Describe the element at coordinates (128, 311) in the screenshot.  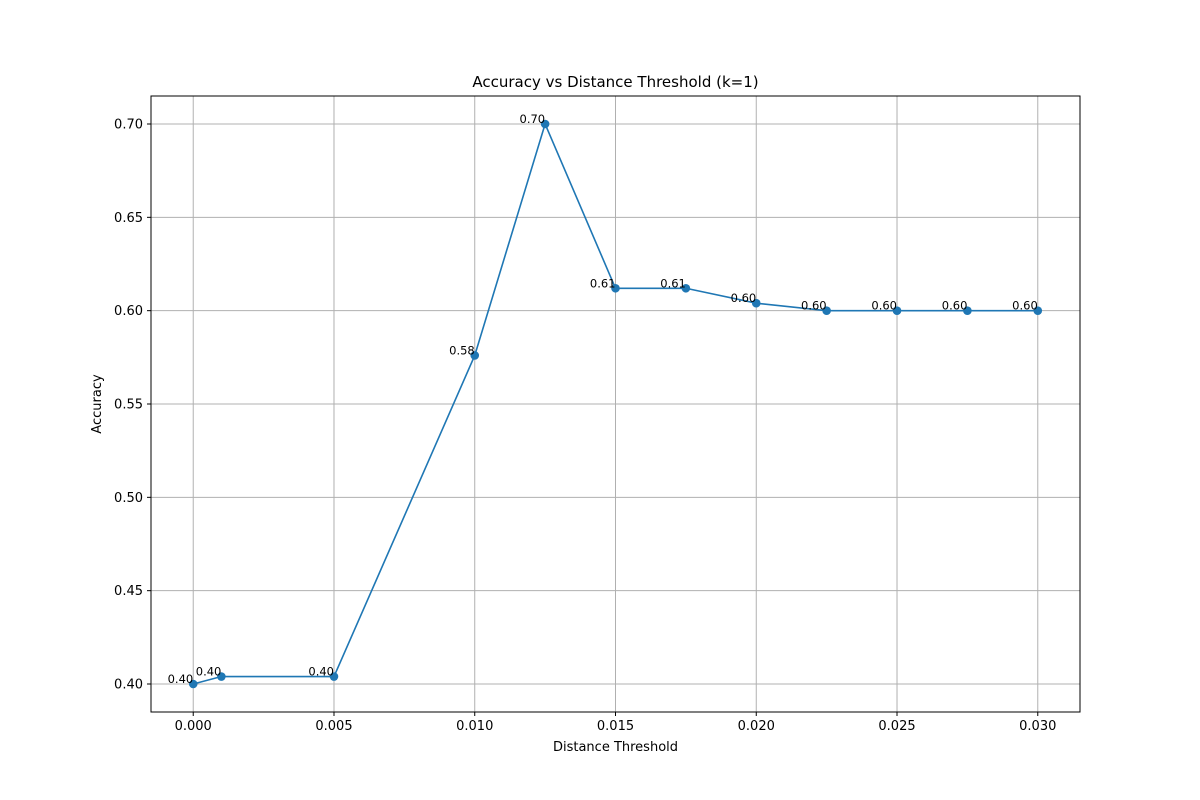
I see `y-tick-label: 0.60` at that location.